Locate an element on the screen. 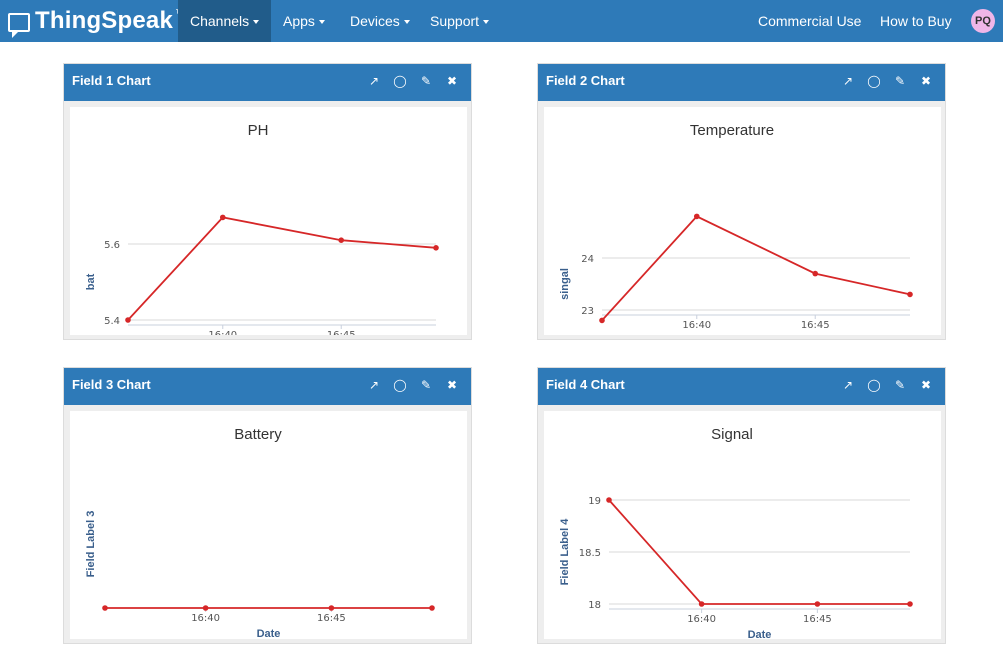  y-axis-label: singal is located at coordinates (565, 284).